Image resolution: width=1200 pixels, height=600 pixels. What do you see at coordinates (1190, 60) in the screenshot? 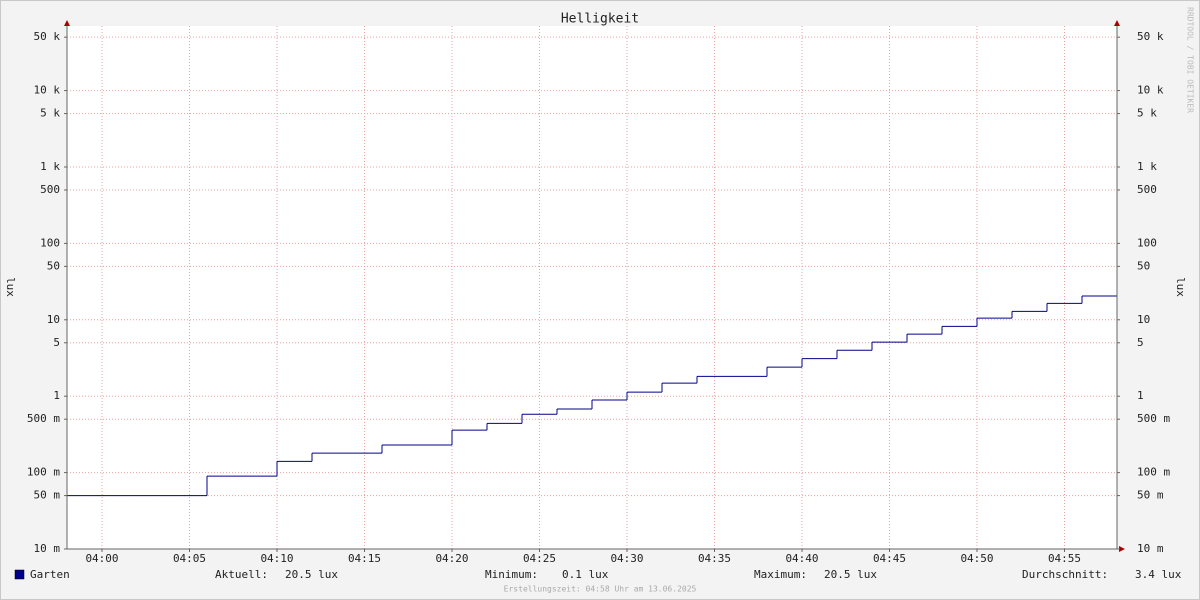
I see `watermark: RRDTOOL / TOBI OETIKER` at bounding box center [1190, 60].